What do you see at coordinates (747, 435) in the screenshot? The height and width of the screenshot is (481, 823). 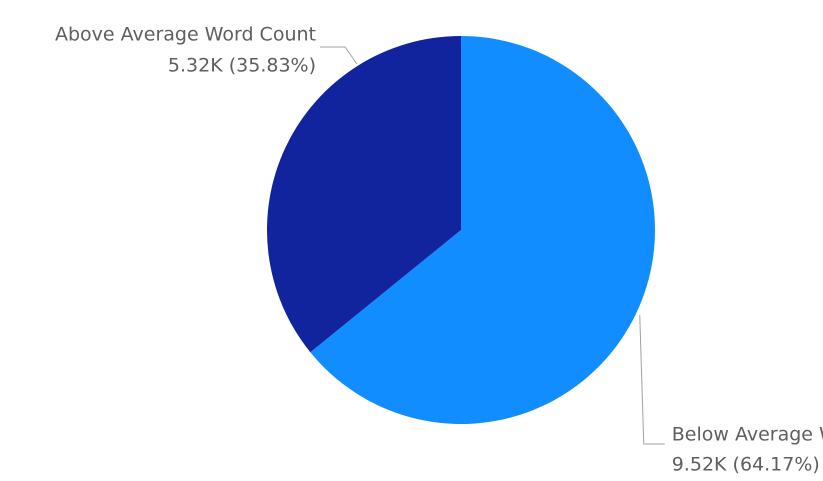 I see `slice-label: Below Average Word Count` at bounding box center [747, 435].